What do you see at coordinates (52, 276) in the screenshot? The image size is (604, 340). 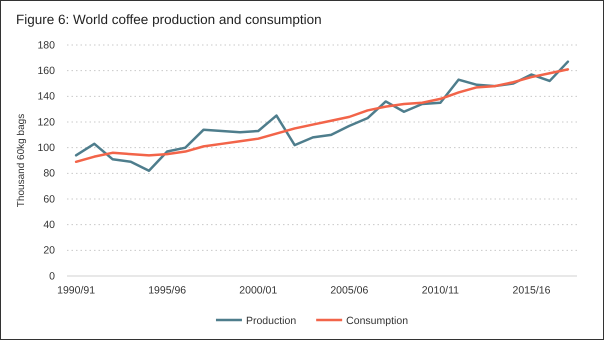 I see `y-tick-label: 0` at bounding box center [52, 276].